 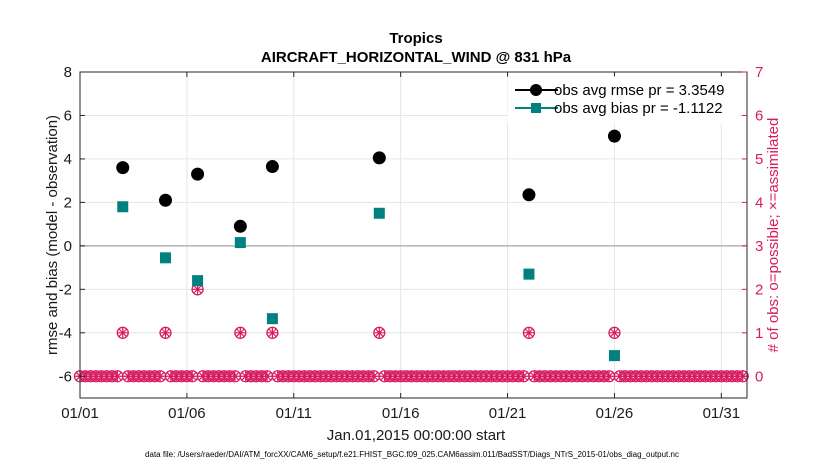 I want to click on y-right-tick-label: 1, so click(x=759, y=333).